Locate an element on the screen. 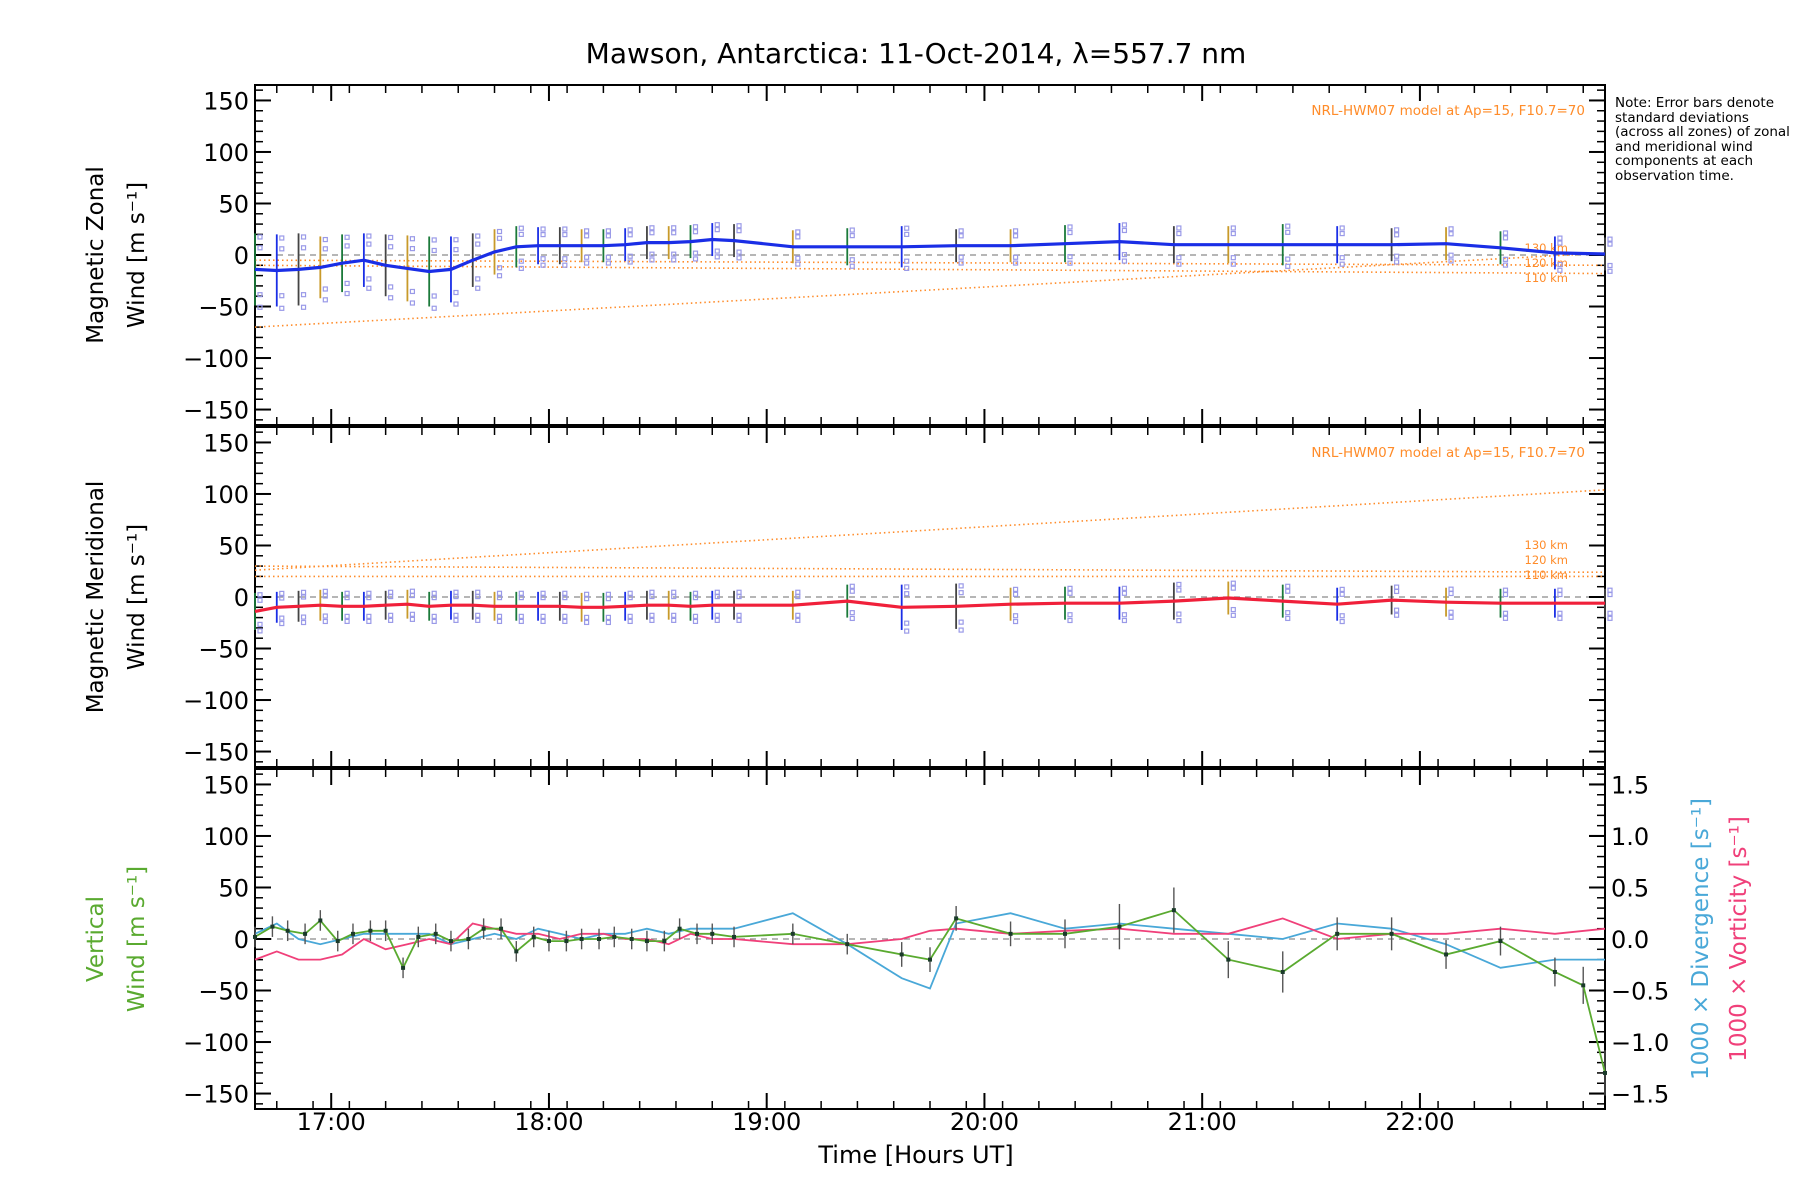  x-tick-label: 18:00 is located at coordinates (548, 1122).